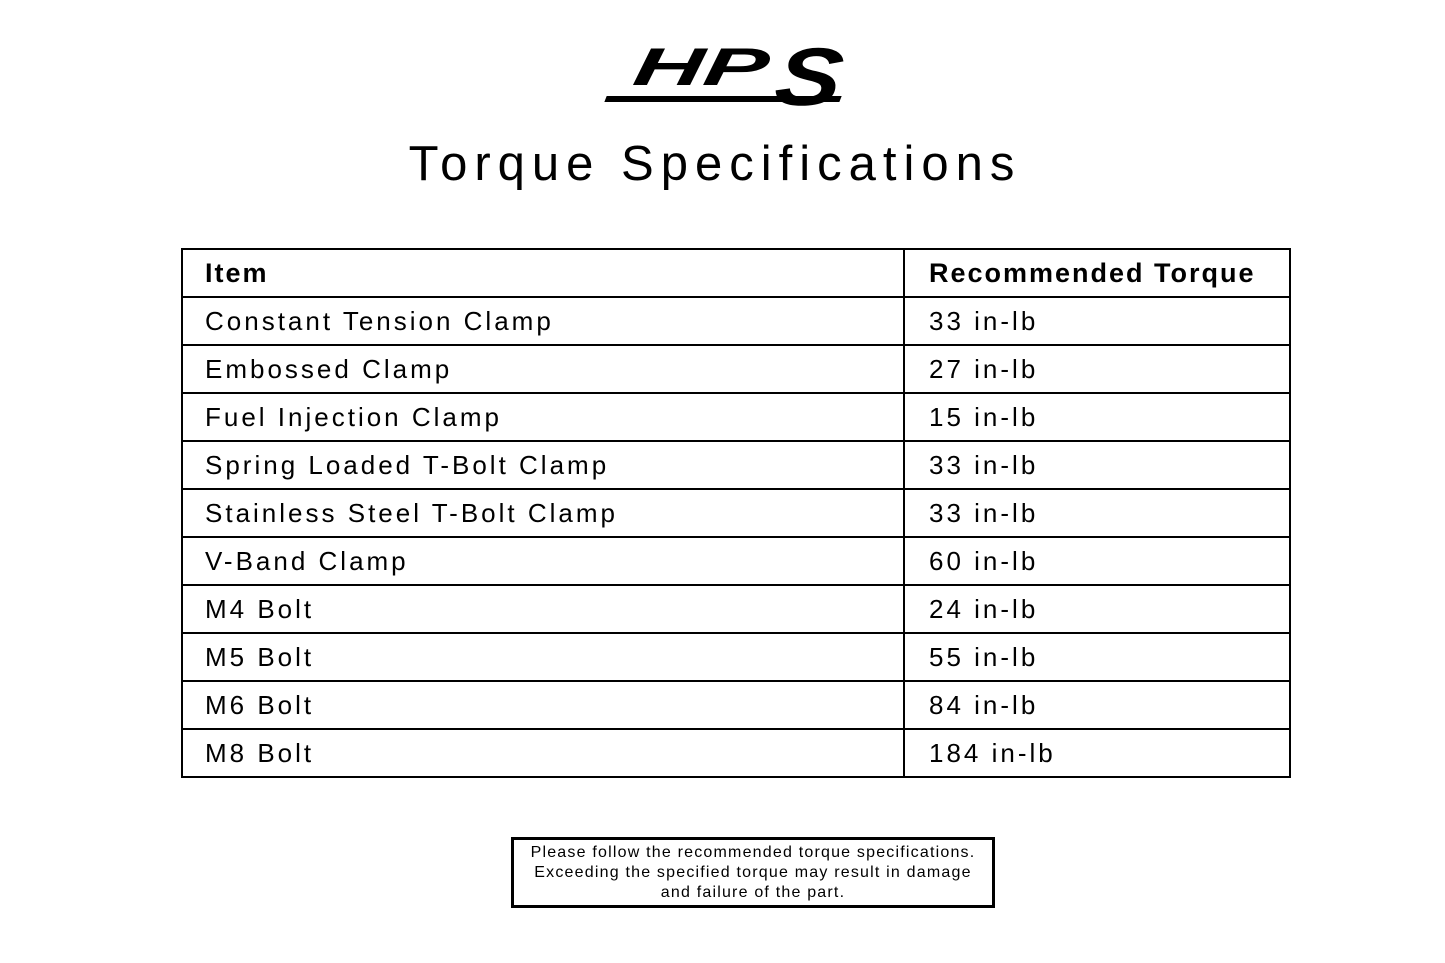 The height and width of the screenshot is (963, 1445). I want to click on torque-column-header: Recommended Torque, so click(1097, 273).